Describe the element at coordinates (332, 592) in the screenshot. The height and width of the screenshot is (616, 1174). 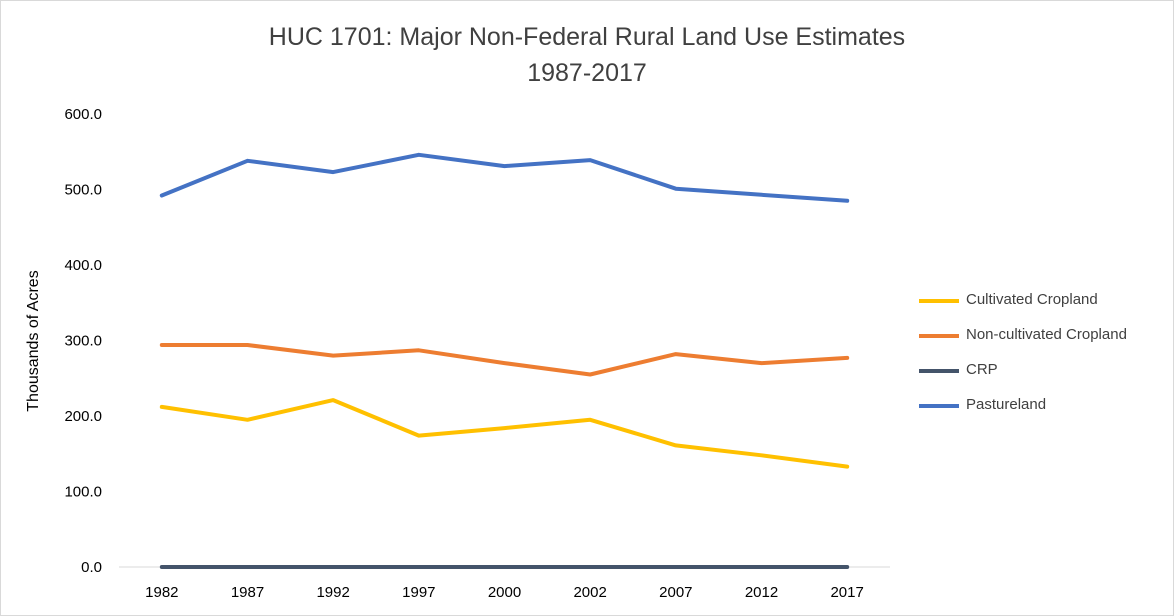
I see `x-tick-label: 1992` at that location.